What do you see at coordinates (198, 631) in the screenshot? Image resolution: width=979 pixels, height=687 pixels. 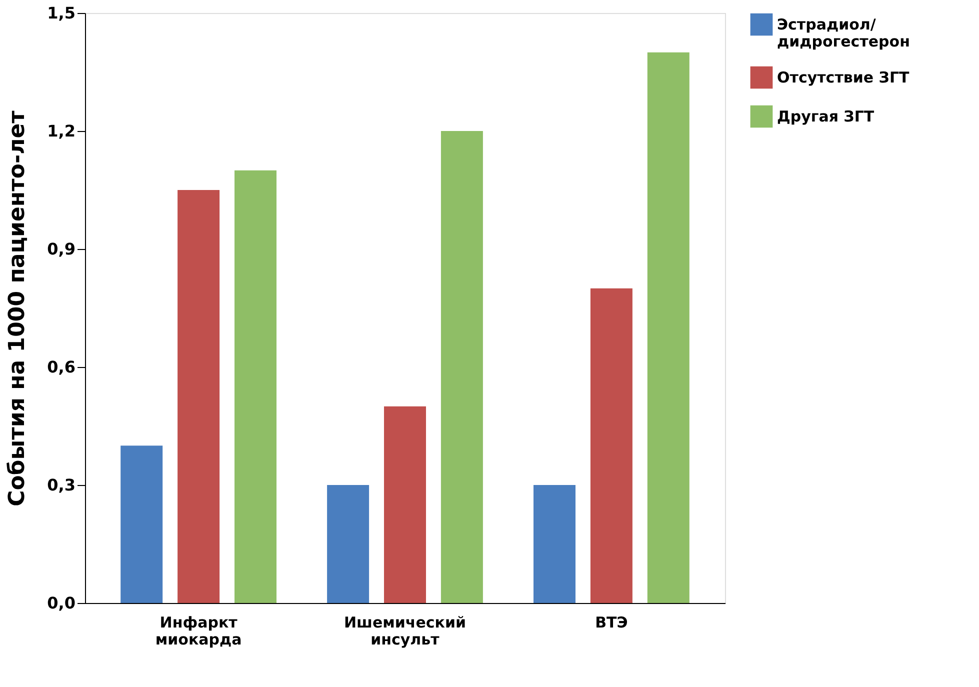 I see `x-tick-label: Инфаркт миокарда` at bounding box center [198, 631].